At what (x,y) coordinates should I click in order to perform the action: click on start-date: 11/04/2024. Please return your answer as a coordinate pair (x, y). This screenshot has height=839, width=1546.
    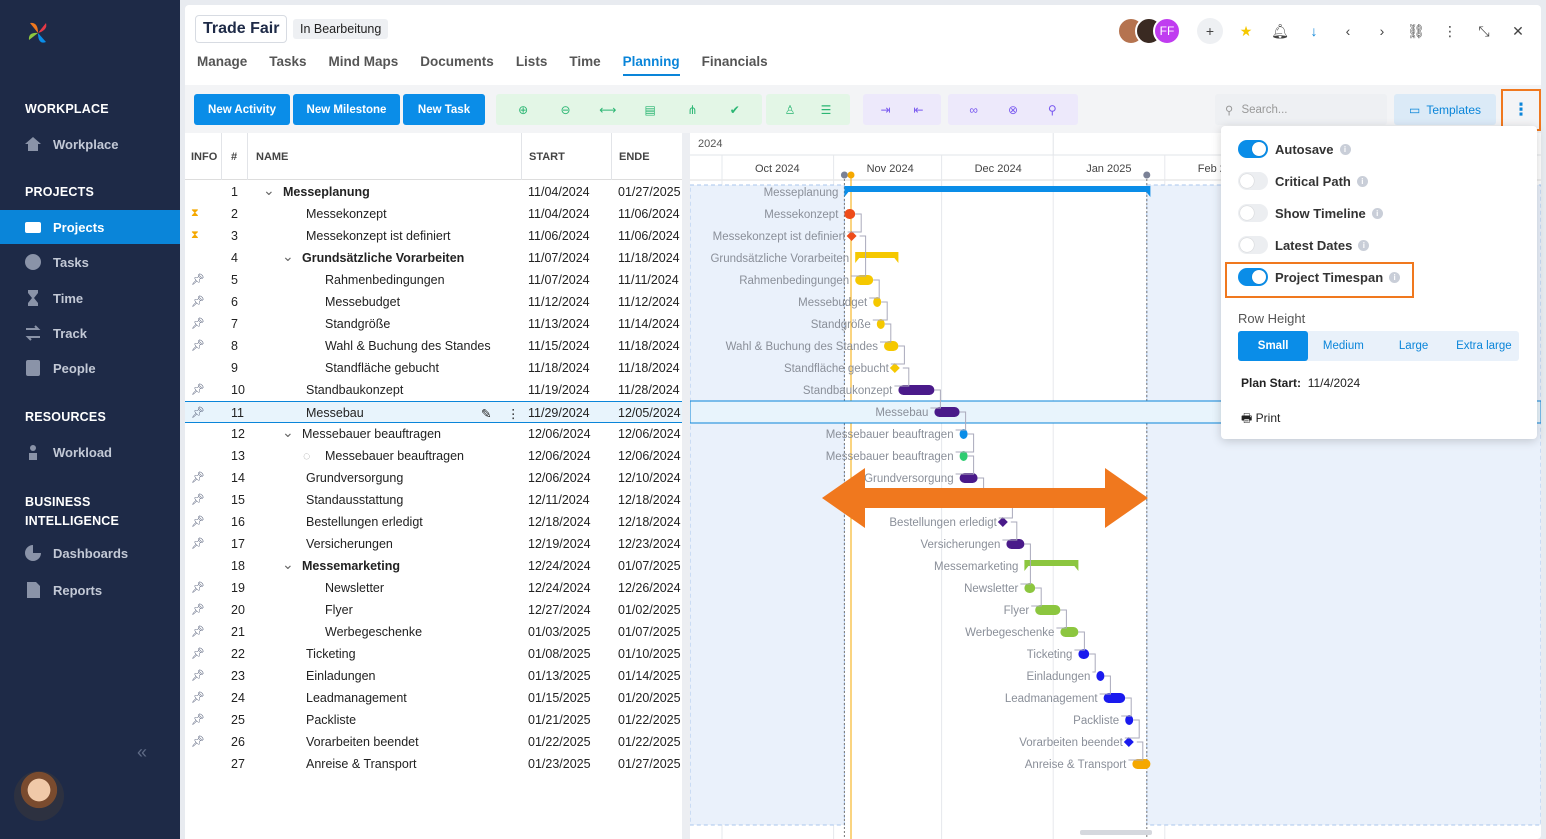
    Looking at the image, I should click on (559, 214).